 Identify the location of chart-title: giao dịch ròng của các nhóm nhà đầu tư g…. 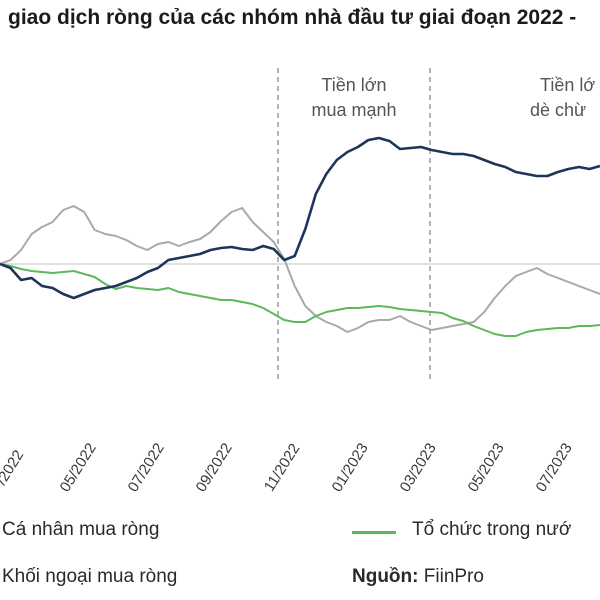
(292, 17).